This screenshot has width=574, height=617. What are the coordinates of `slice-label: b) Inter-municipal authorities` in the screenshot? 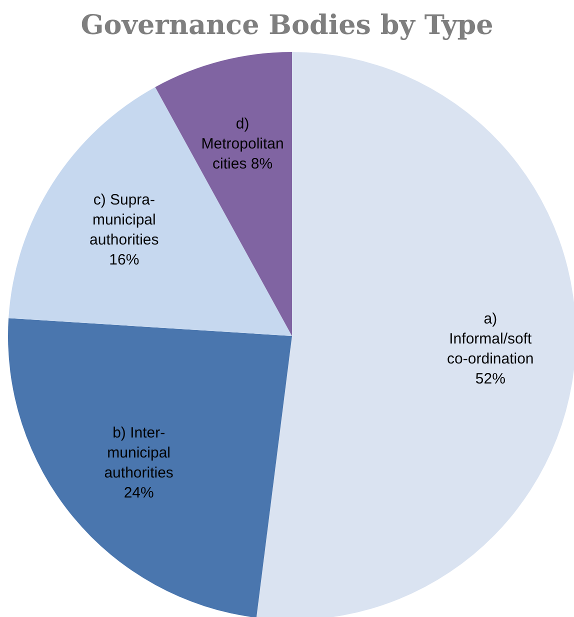 It's located at (139, 453).